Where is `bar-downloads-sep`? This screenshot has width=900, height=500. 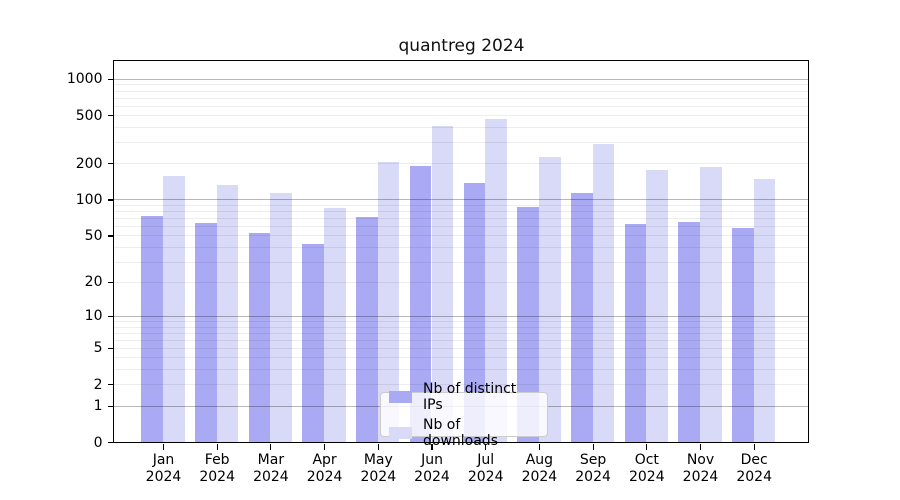
bar-downloads-sep is located at coordinates (603, 292).